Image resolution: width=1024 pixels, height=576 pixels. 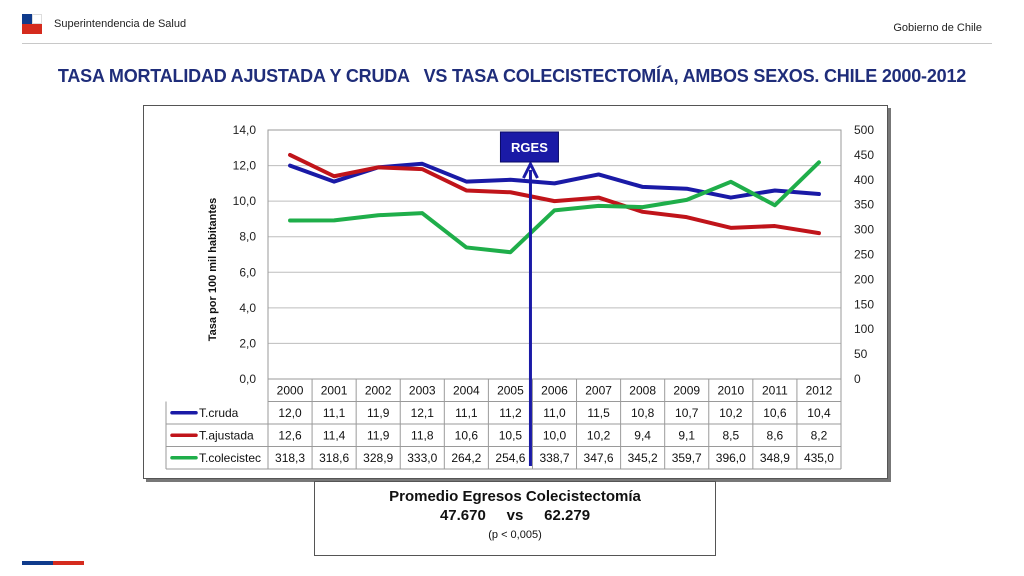 I want to click on x-tick-label: 2004, so click(x=466, y=390).